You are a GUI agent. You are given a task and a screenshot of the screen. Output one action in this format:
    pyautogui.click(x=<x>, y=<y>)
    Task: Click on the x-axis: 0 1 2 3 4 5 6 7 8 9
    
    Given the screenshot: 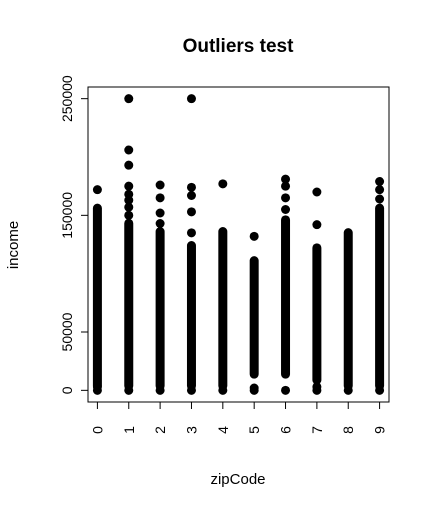 What is the action you would take?
    pyautogui.click(x=238, y=418)
    